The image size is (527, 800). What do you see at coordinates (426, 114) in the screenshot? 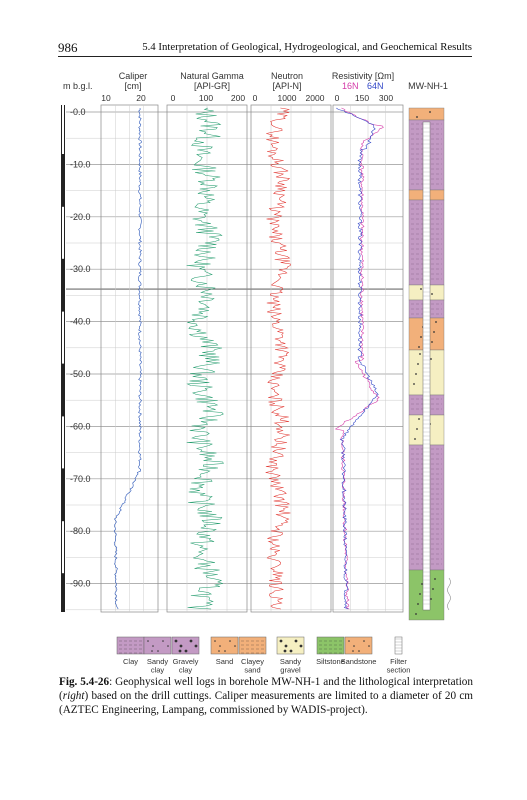
I see `lithology-layer` at bounding box center [426, 114].